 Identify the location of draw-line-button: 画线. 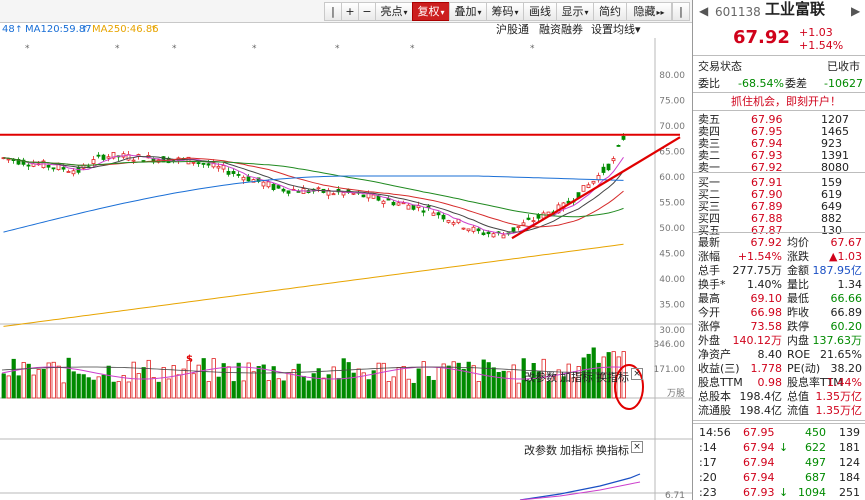
(540, 11).